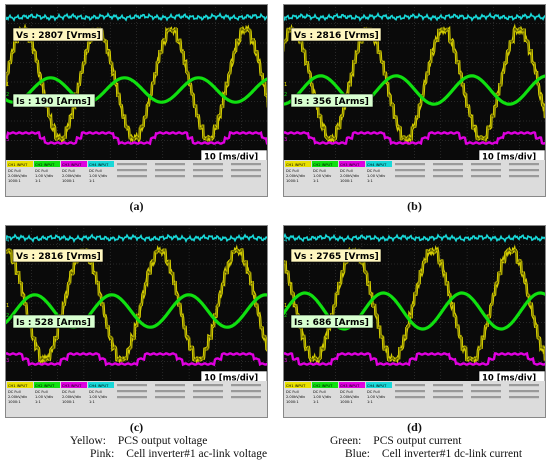 The width and height of the screenshot is (550, 460). What do you see at coordinates (136, 427) in the screenshot?
I see `caption-c: (c)` at bounding box center [136, 427].